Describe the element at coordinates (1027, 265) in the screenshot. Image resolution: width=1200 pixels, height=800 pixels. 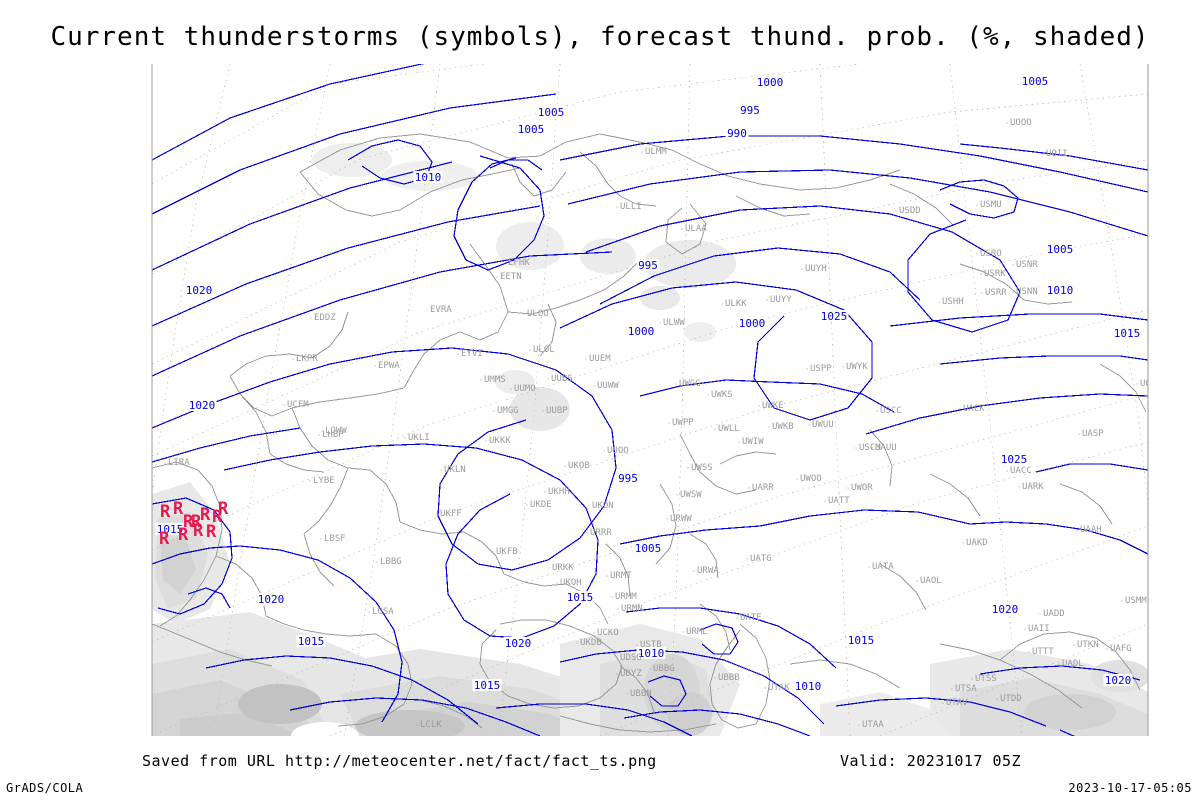
I see `svg-text: USNR` at that location.